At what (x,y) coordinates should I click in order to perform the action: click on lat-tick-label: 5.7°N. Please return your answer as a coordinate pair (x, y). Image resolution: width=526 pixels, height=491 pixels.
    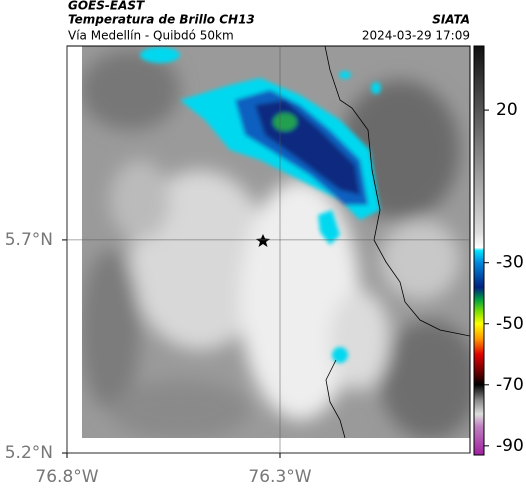
    Looking at the image, I should click on (29, 240).